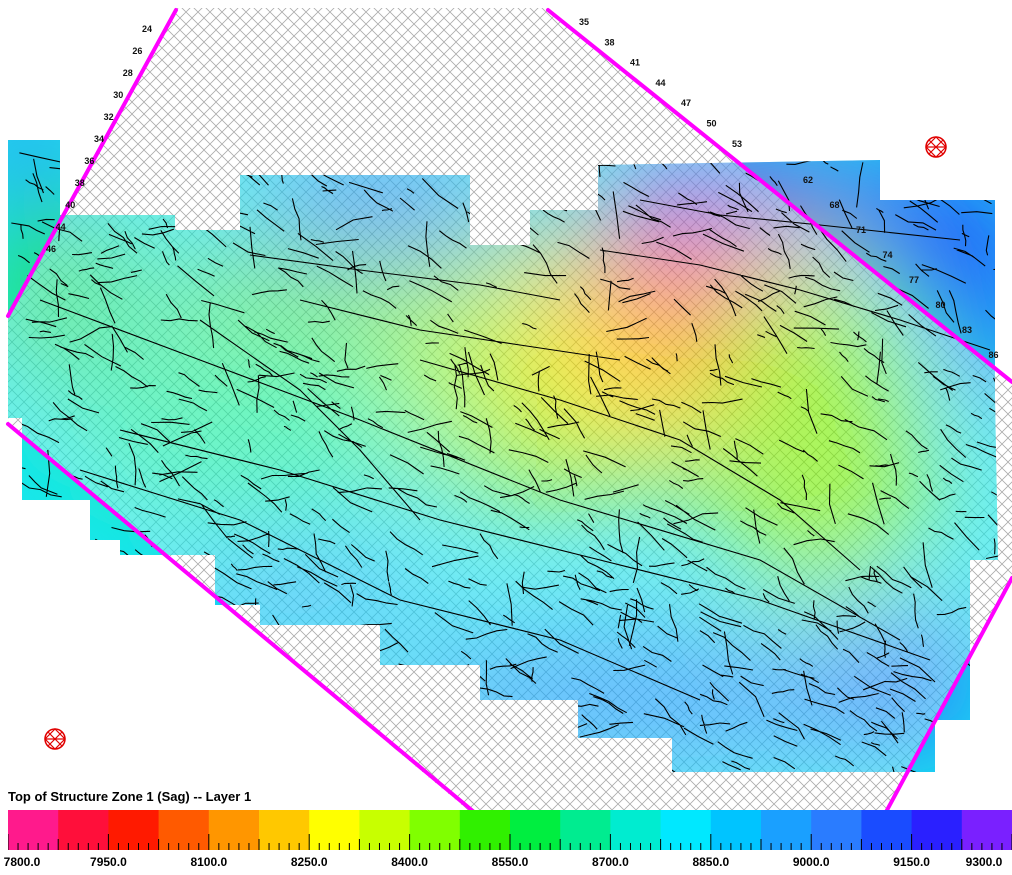 The height and width of the screenshot is (875, 1012). What do you see at coordinates (51, 249) in the screenshot?
I see `line-number-label: 46` at bounding box center [51, 249].